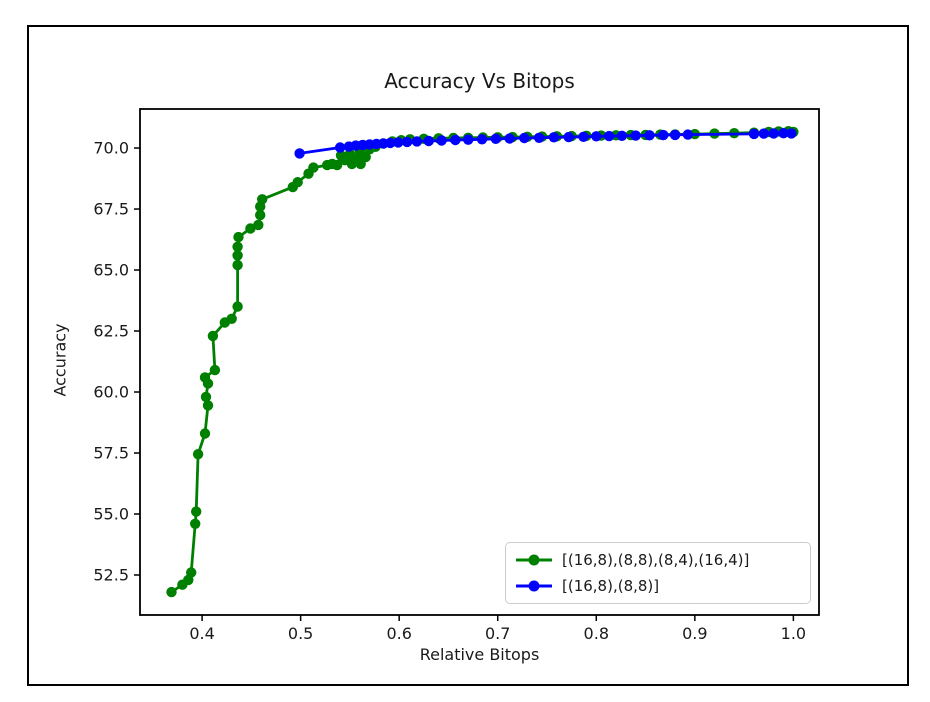 This screenshot has width=930, height=702. Describe the element at coordinates (398, 633) in the screenshot. I see `svg-text: 0.6` at that location.